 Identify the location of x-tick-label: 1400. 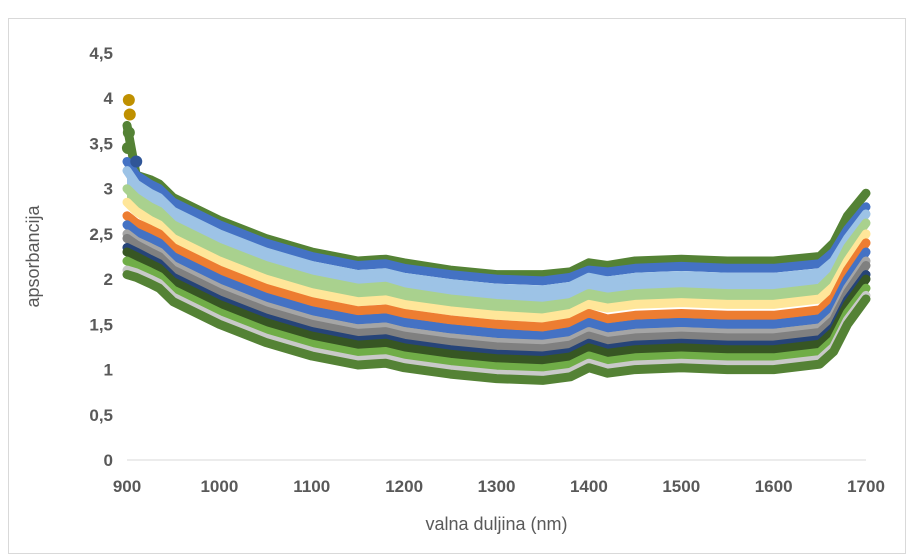
(589, 486).